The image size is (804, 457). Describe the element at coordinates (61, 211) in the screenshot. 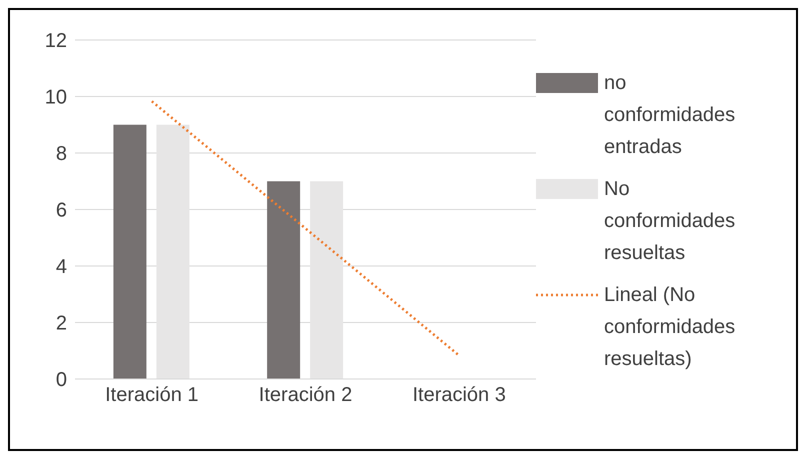

I see `y-tick-label: 6` at that location.